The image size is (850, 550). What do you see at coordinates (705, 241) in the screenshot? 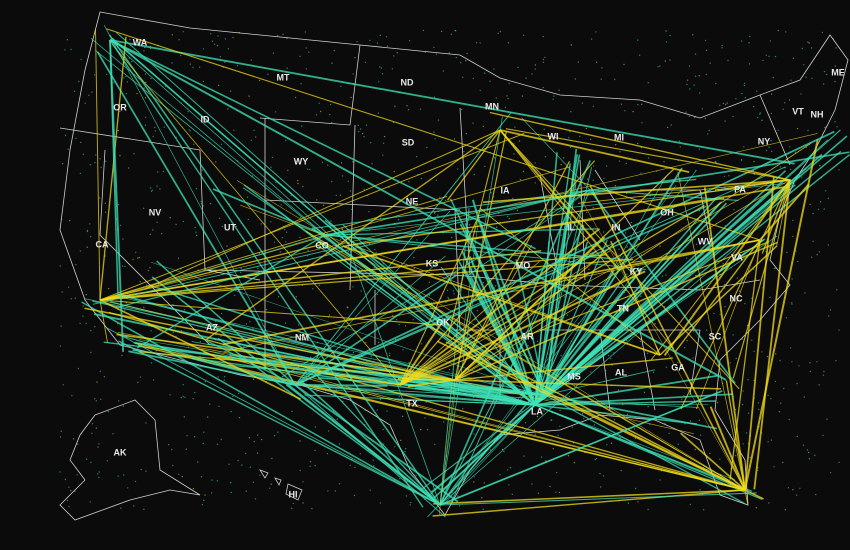
I see `state-label: WV` at bounding box center [705, 241].